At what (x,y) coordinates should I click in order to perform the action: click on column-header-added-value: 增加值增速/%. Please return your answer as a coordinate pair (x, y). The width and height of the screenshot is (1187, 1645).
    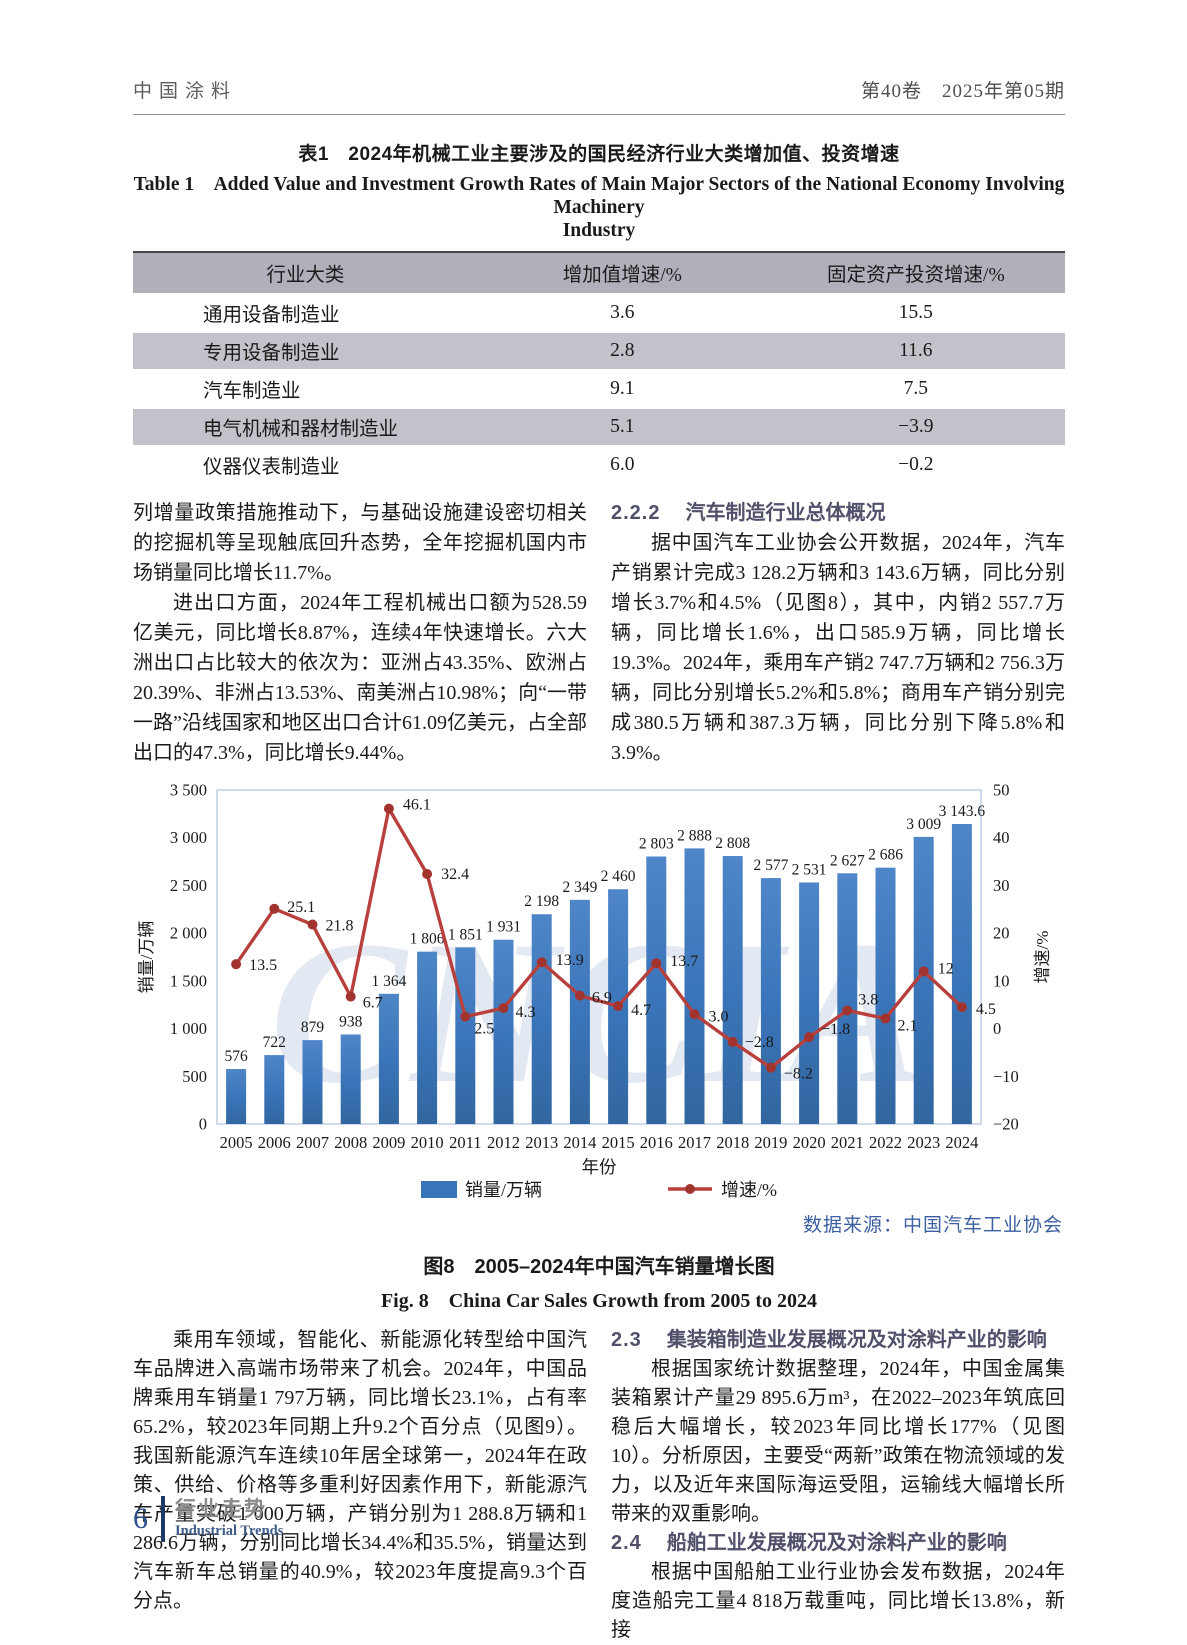
    Looking at the image, I should click on (622, 273).